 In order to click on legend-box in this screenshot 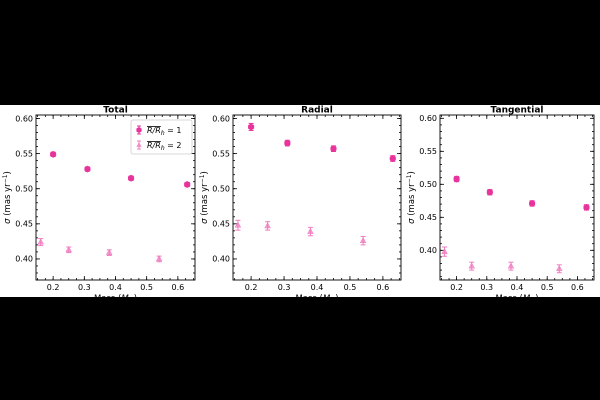, I will do `click(161, 137)`.